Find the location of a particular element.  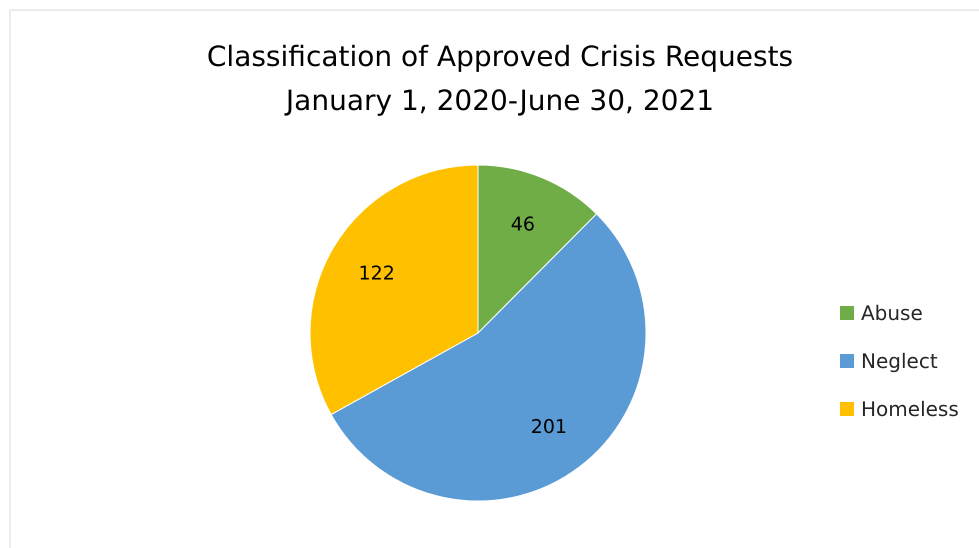

legend-label: Neglect is located at coordinates (899, 361).